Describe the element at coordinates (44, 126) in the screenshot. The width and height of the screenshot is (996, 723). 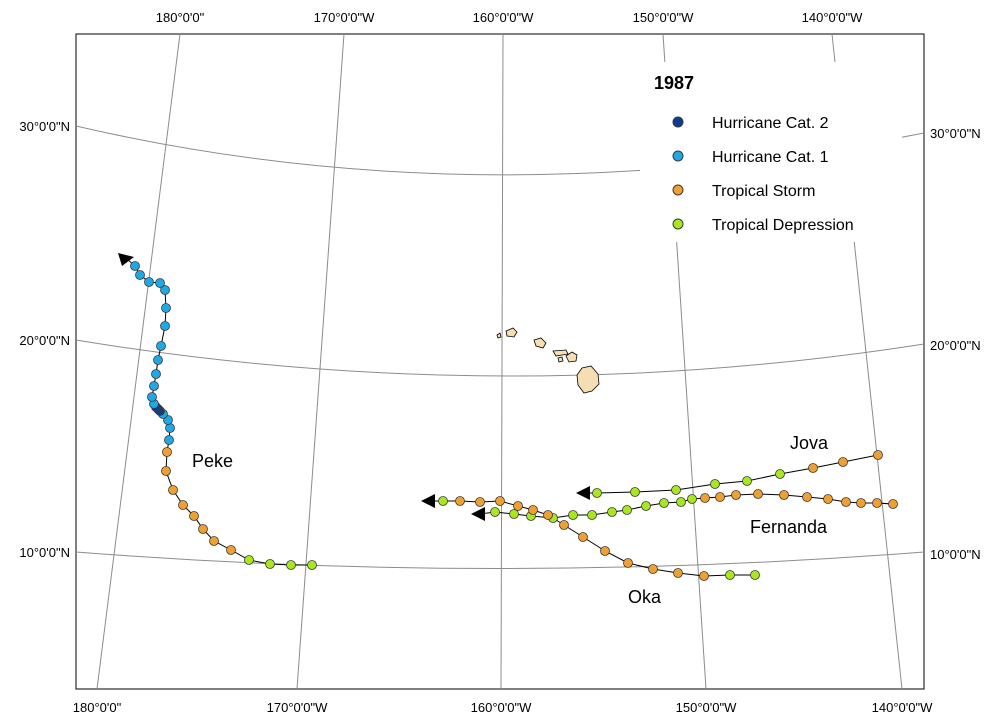
I see `lat-label-left-30n: 30°0'0"N` at that location.